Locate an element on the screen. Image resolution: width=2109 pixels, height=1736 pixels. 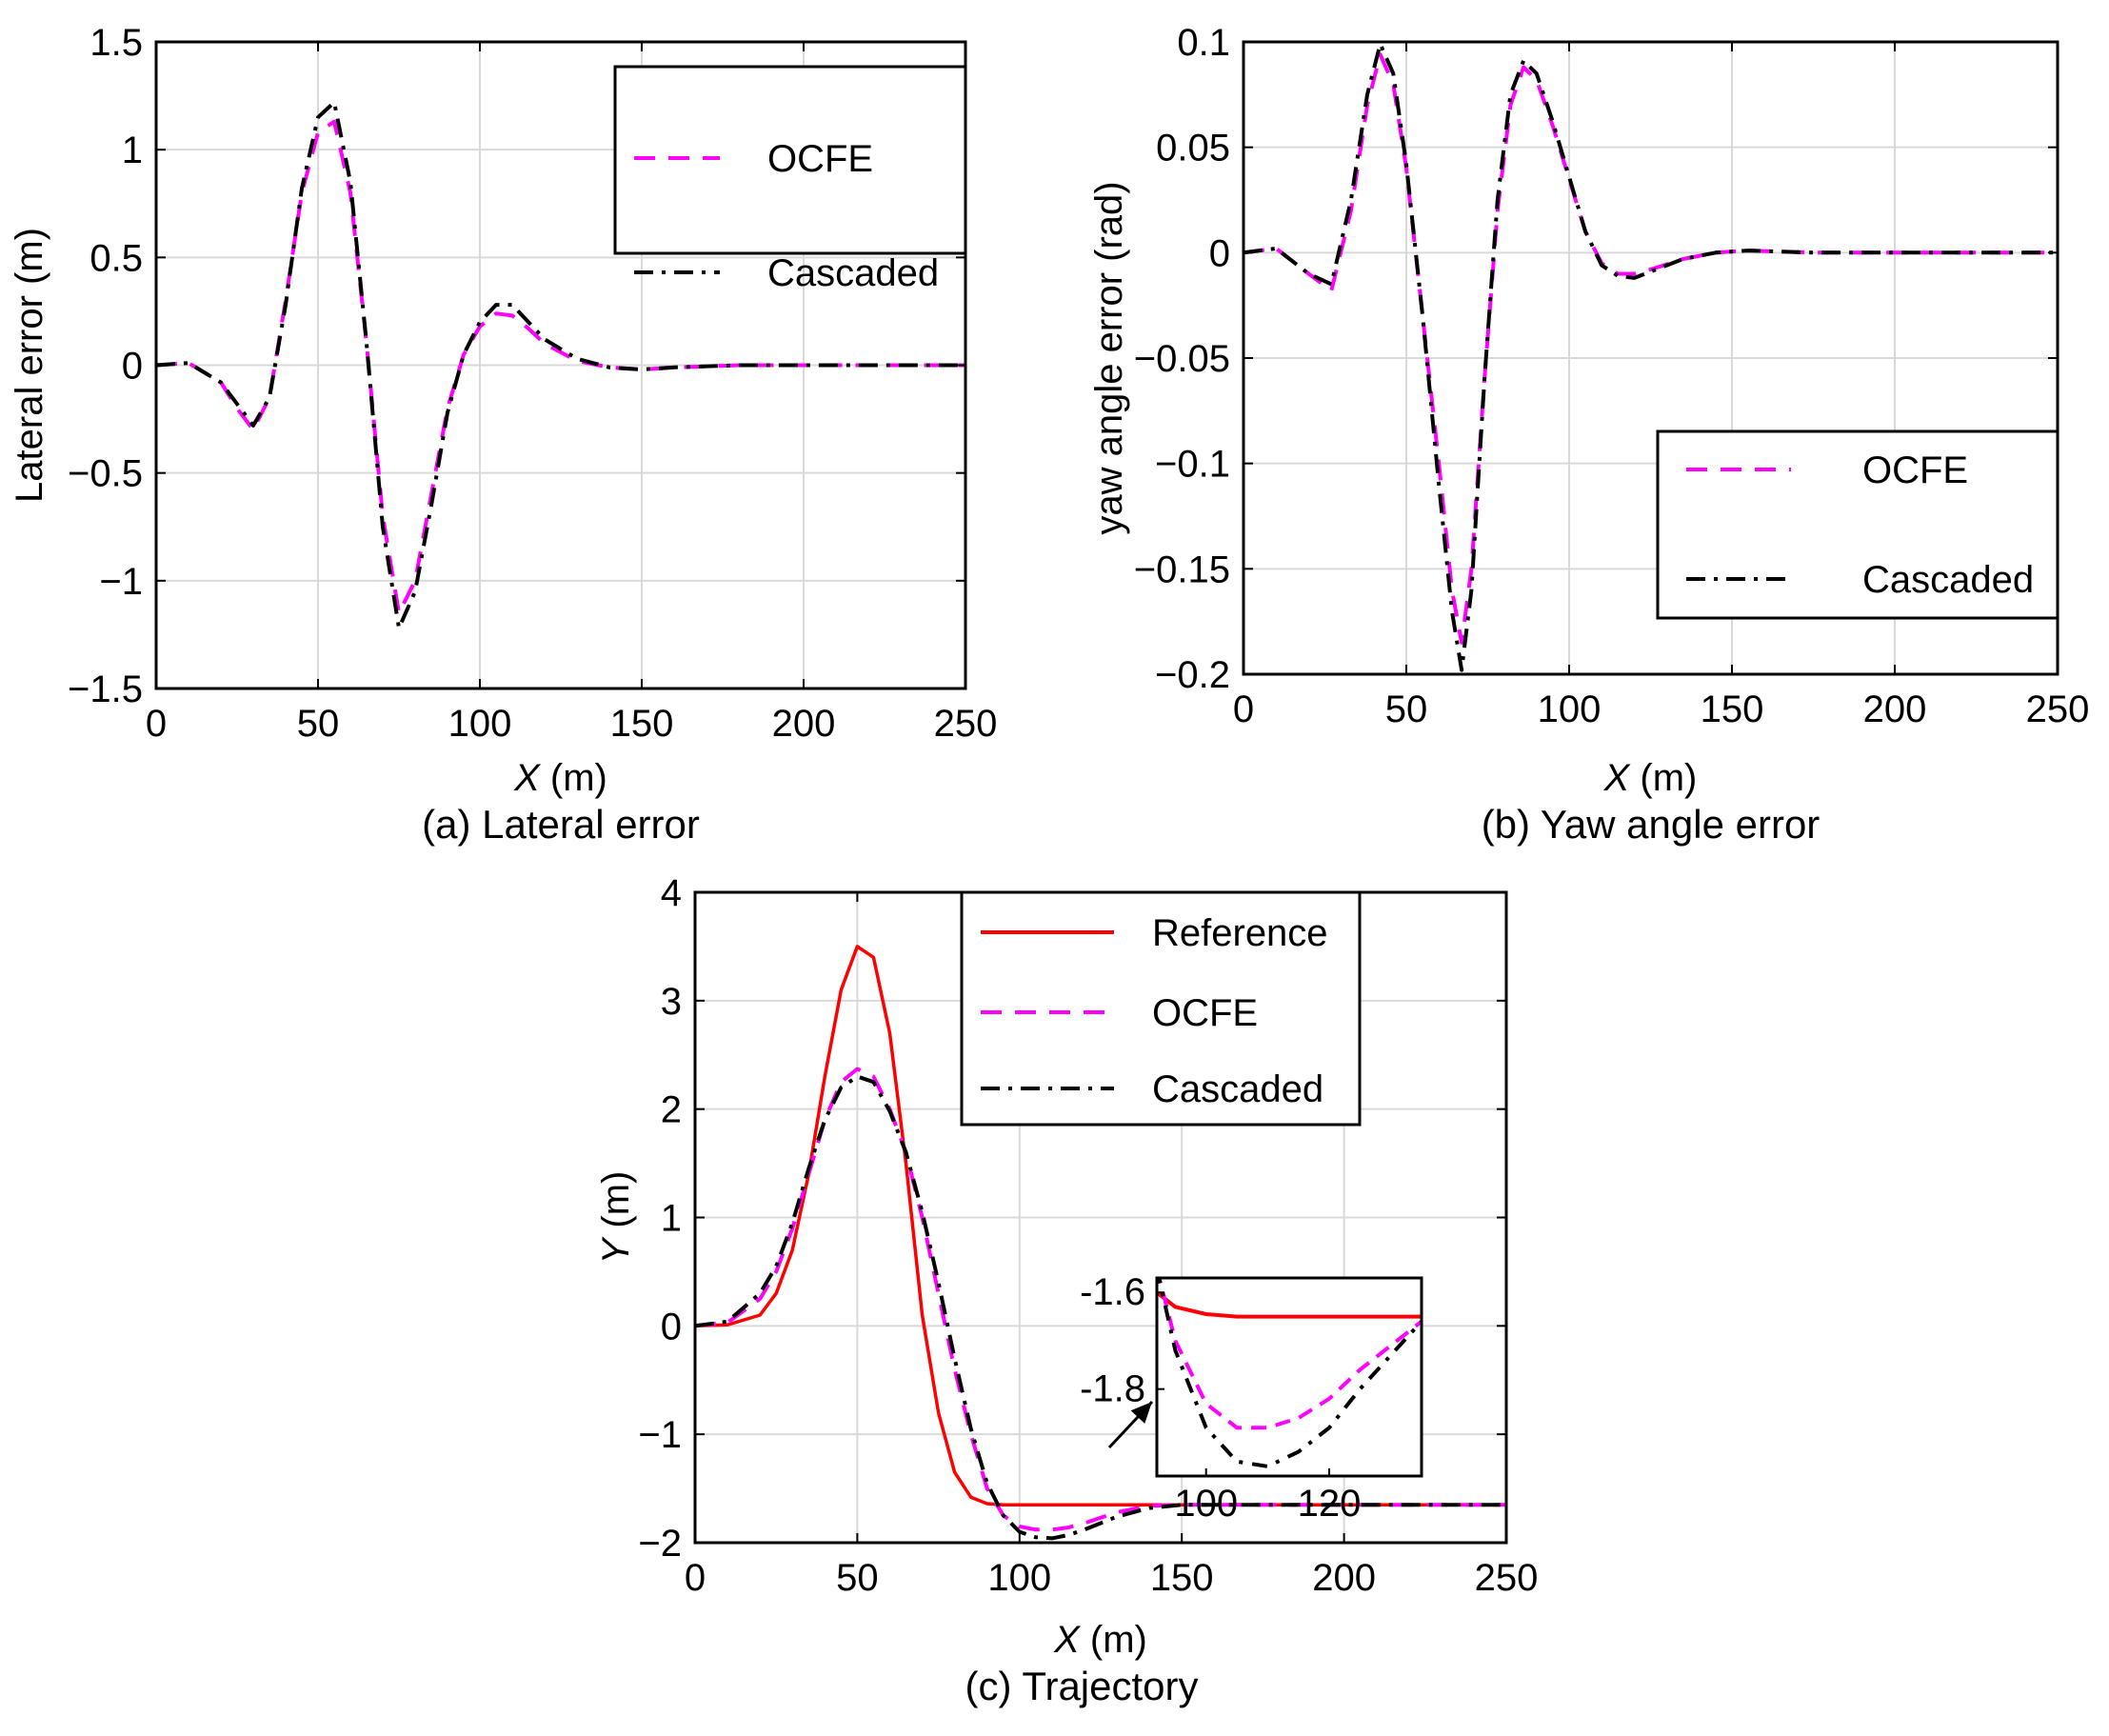
inset-y-tick-label: -1.8 is located at coordinates (1112, 1389).